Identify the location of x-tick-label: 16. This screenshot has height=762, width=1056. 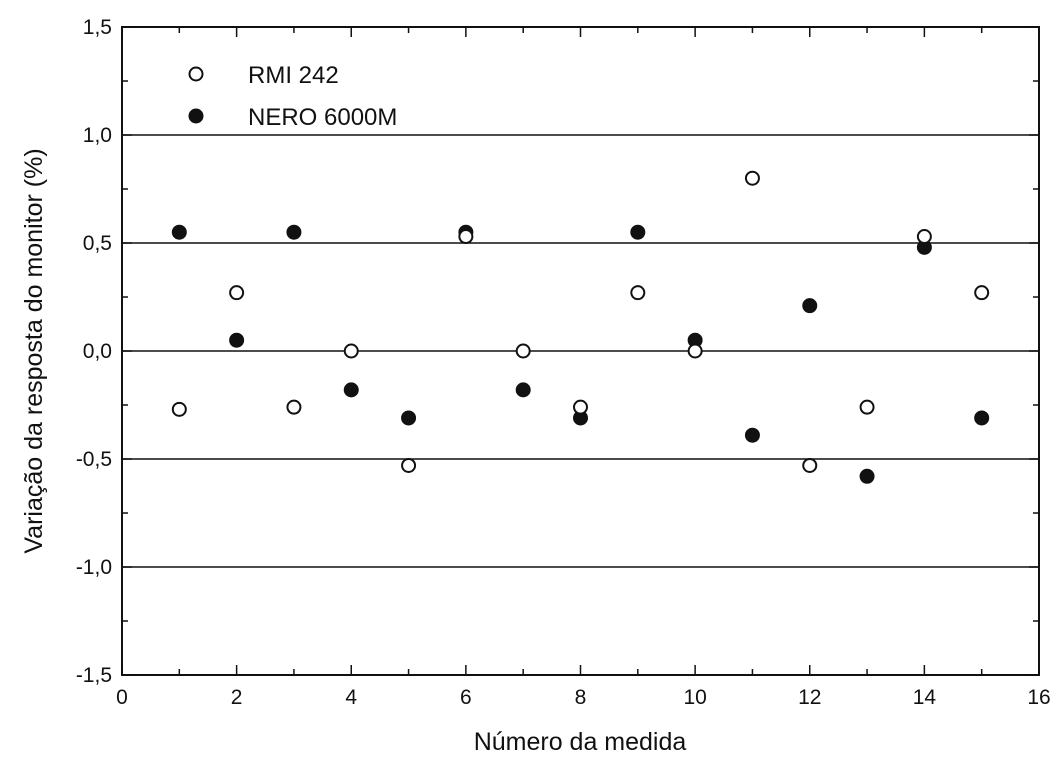
(1038, 697).